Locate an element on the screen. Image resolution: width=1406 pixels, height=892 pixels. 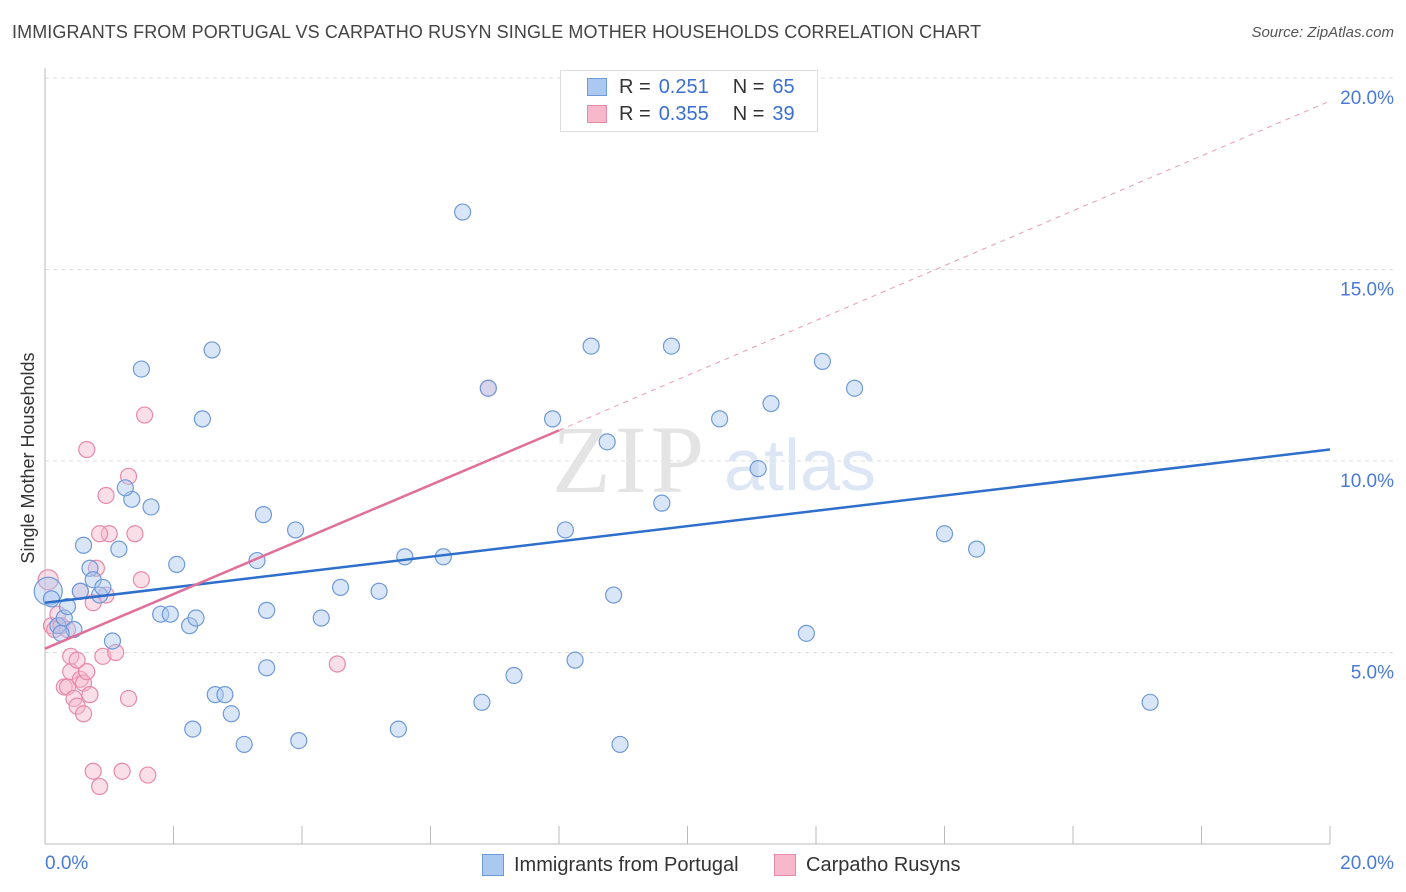
correlation-legend: R = 0.251 N = 65 R = 0.355 N = 39 is located at coordinates (689, 101).